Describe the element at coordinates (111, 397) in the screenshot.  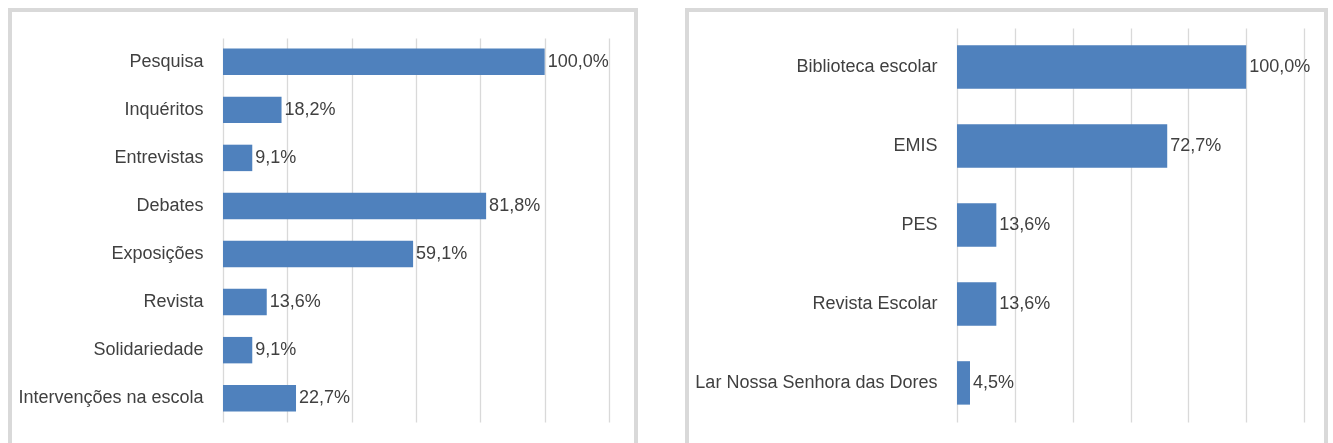
I see `y-tick-label: Intervenções na escola` at that location.